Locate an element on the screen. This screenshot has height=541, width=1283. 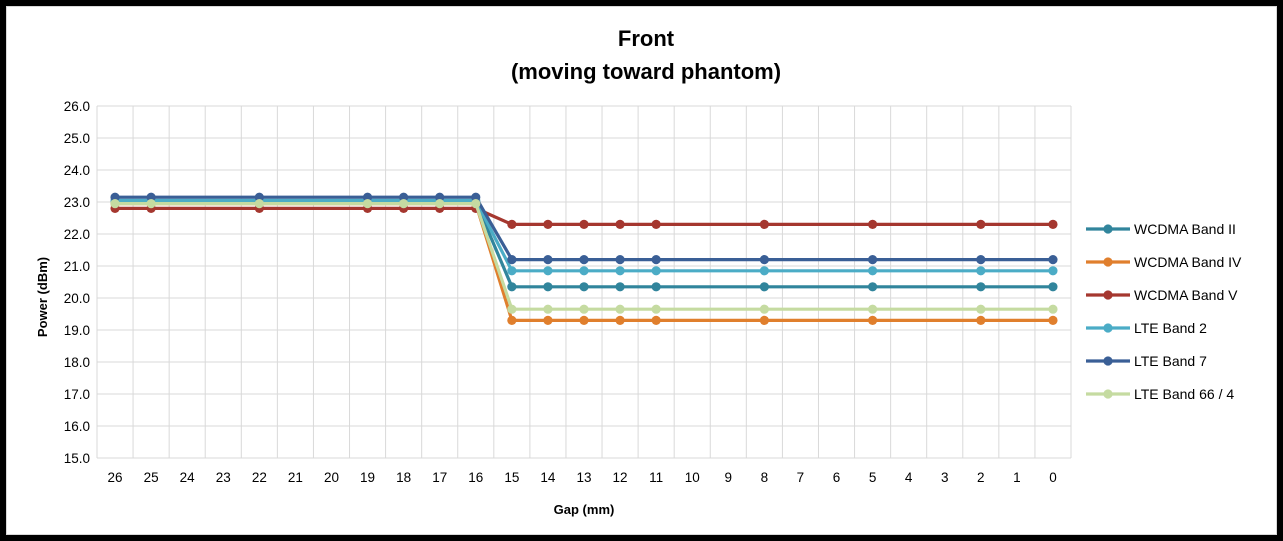
y-tick-label: 17.0 is located at coordinates (77, 394).